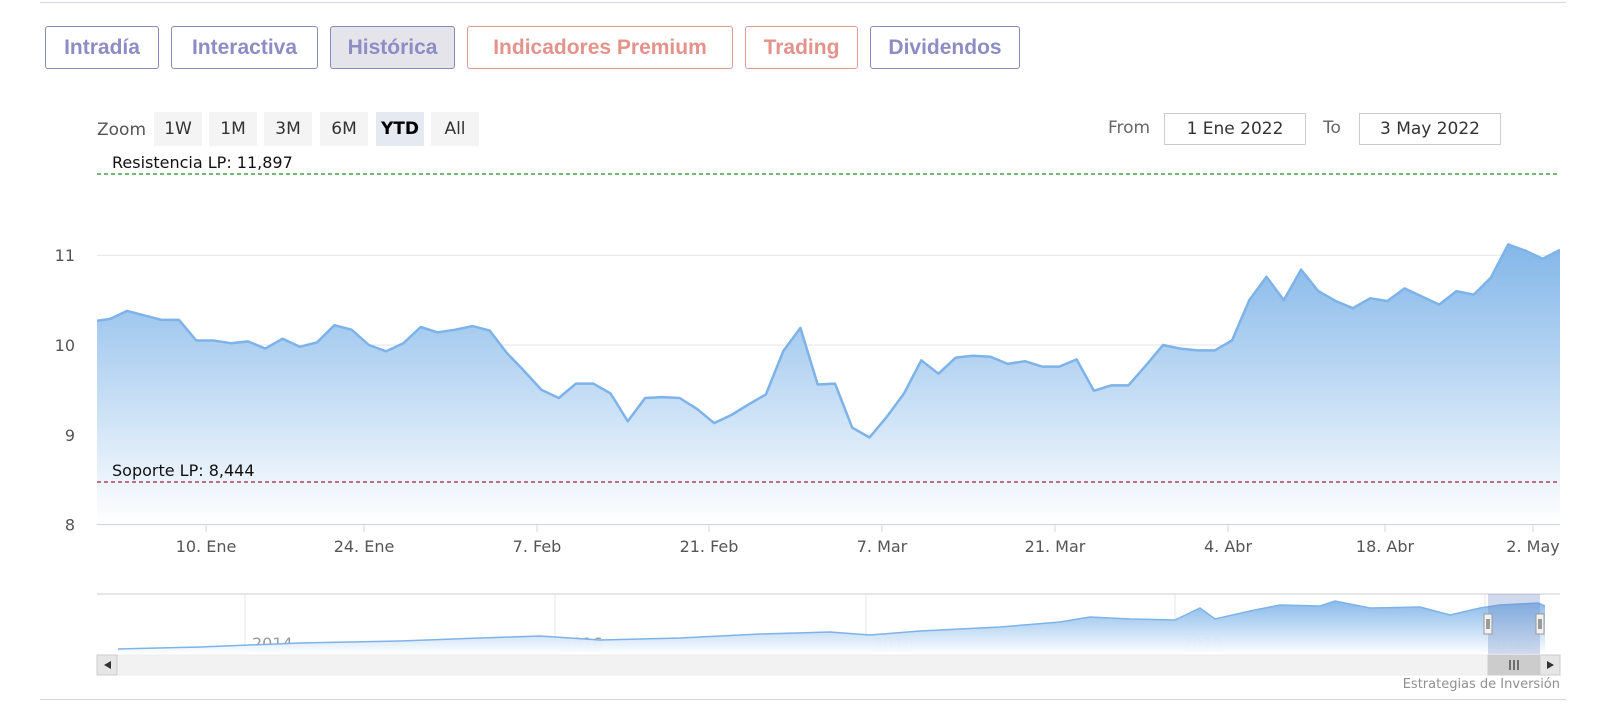 This screenshot has width=1612, height=717. What do you see at coordinates (1514, 624) in the screenshot?
I see `navigator-selection` at bounding box center [1514, 624].